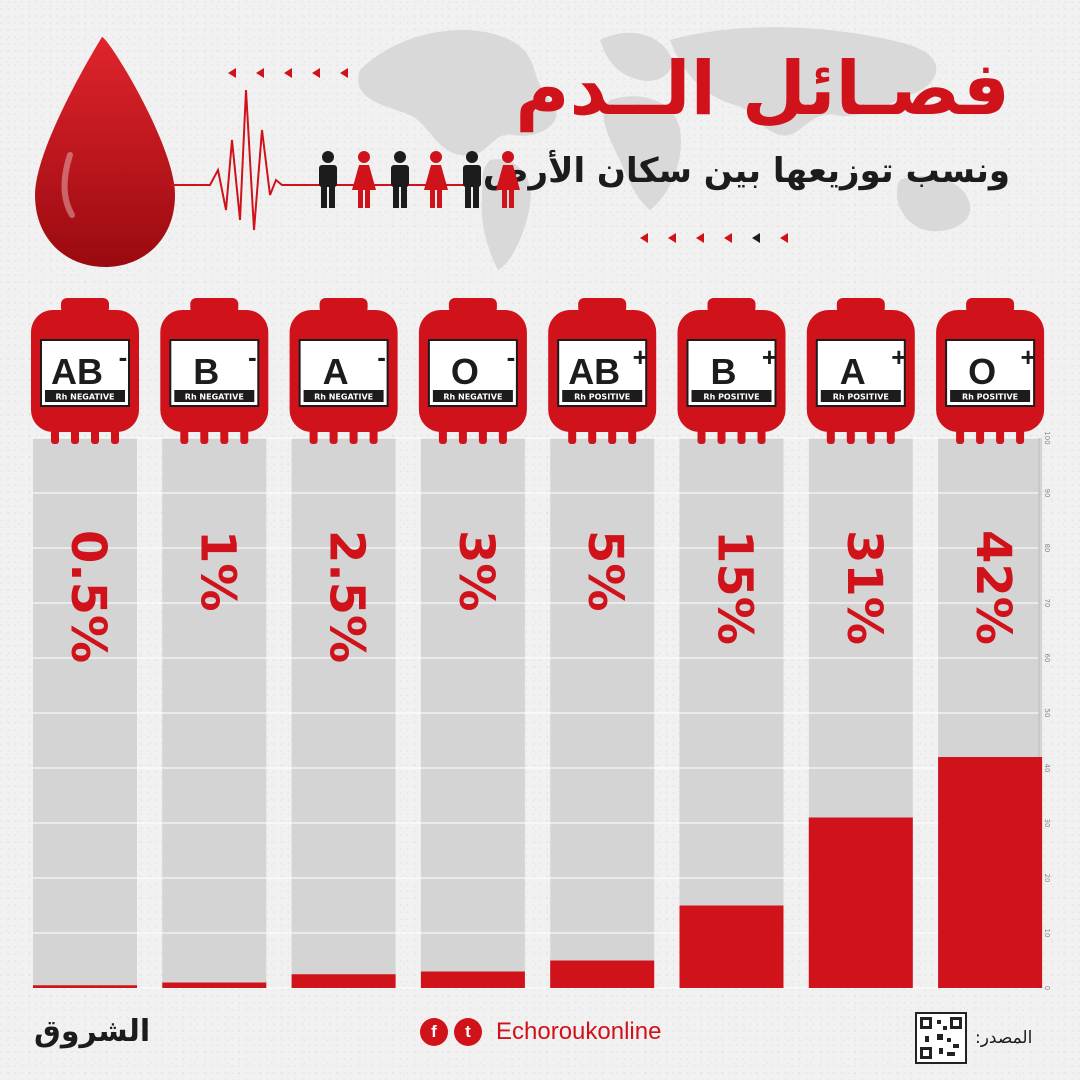 The height and width of the screenshot is (1080, 1080). What do you see at coordinates (990, 371) in the screenshot?
I see `blood-bag-icon: O + Rh POSITIVE` at bounding box center [990, 371].